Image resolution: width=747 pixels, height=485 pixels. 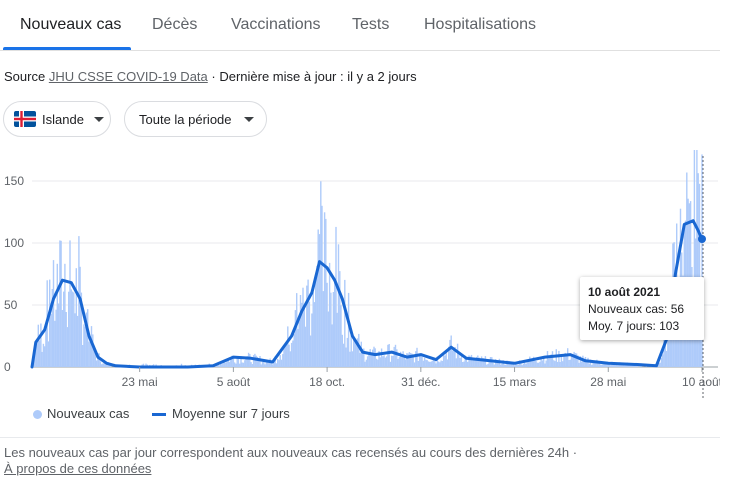 What do you see at coordinates (371, 24) in the screenshot?
I see `tab-tests: Tests` at bounding box center [371, 24].